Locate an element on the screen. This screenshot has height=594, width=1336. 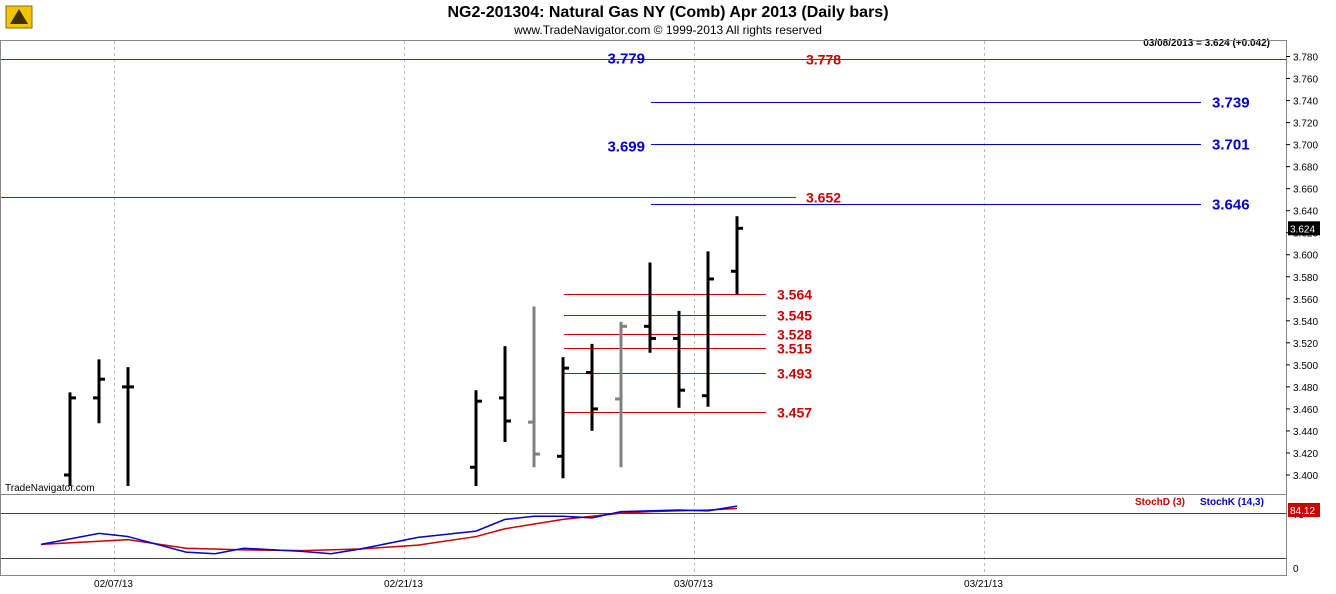
stochastic-lines is located at coordinates (389, 530).